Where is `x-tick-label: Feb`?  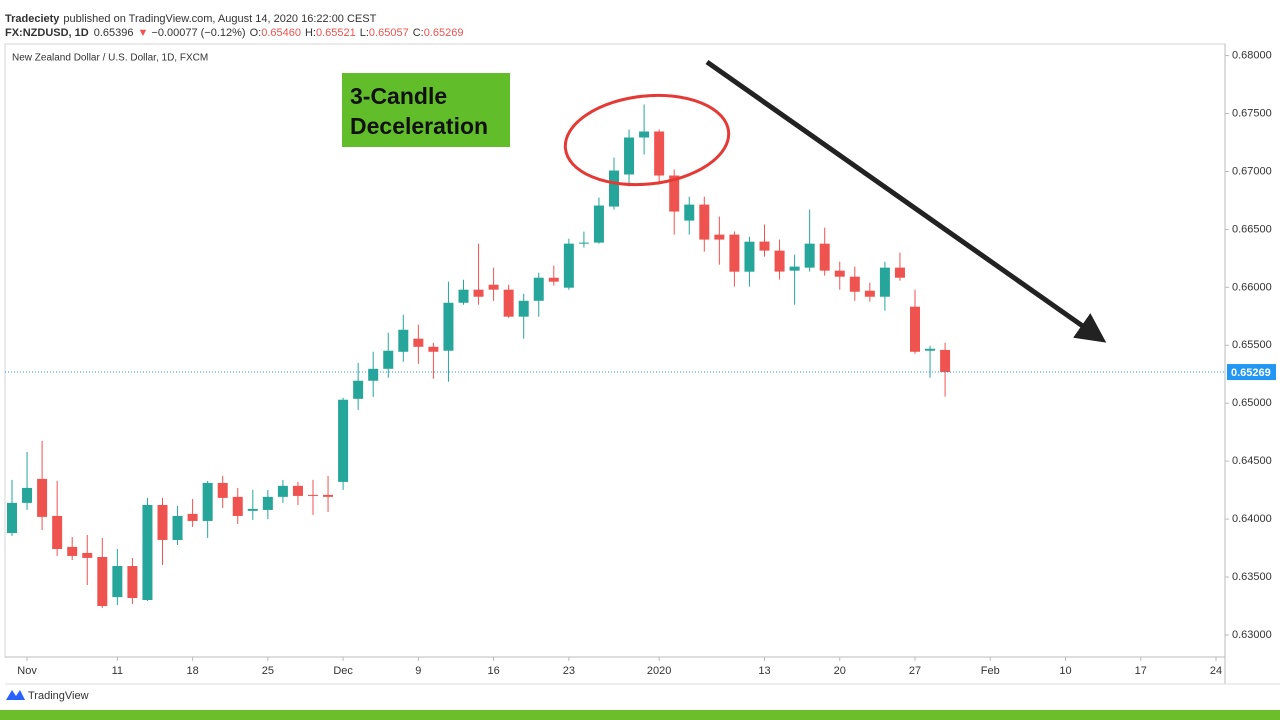 x-tick-label: Feb is located at coordinates (990, 671).